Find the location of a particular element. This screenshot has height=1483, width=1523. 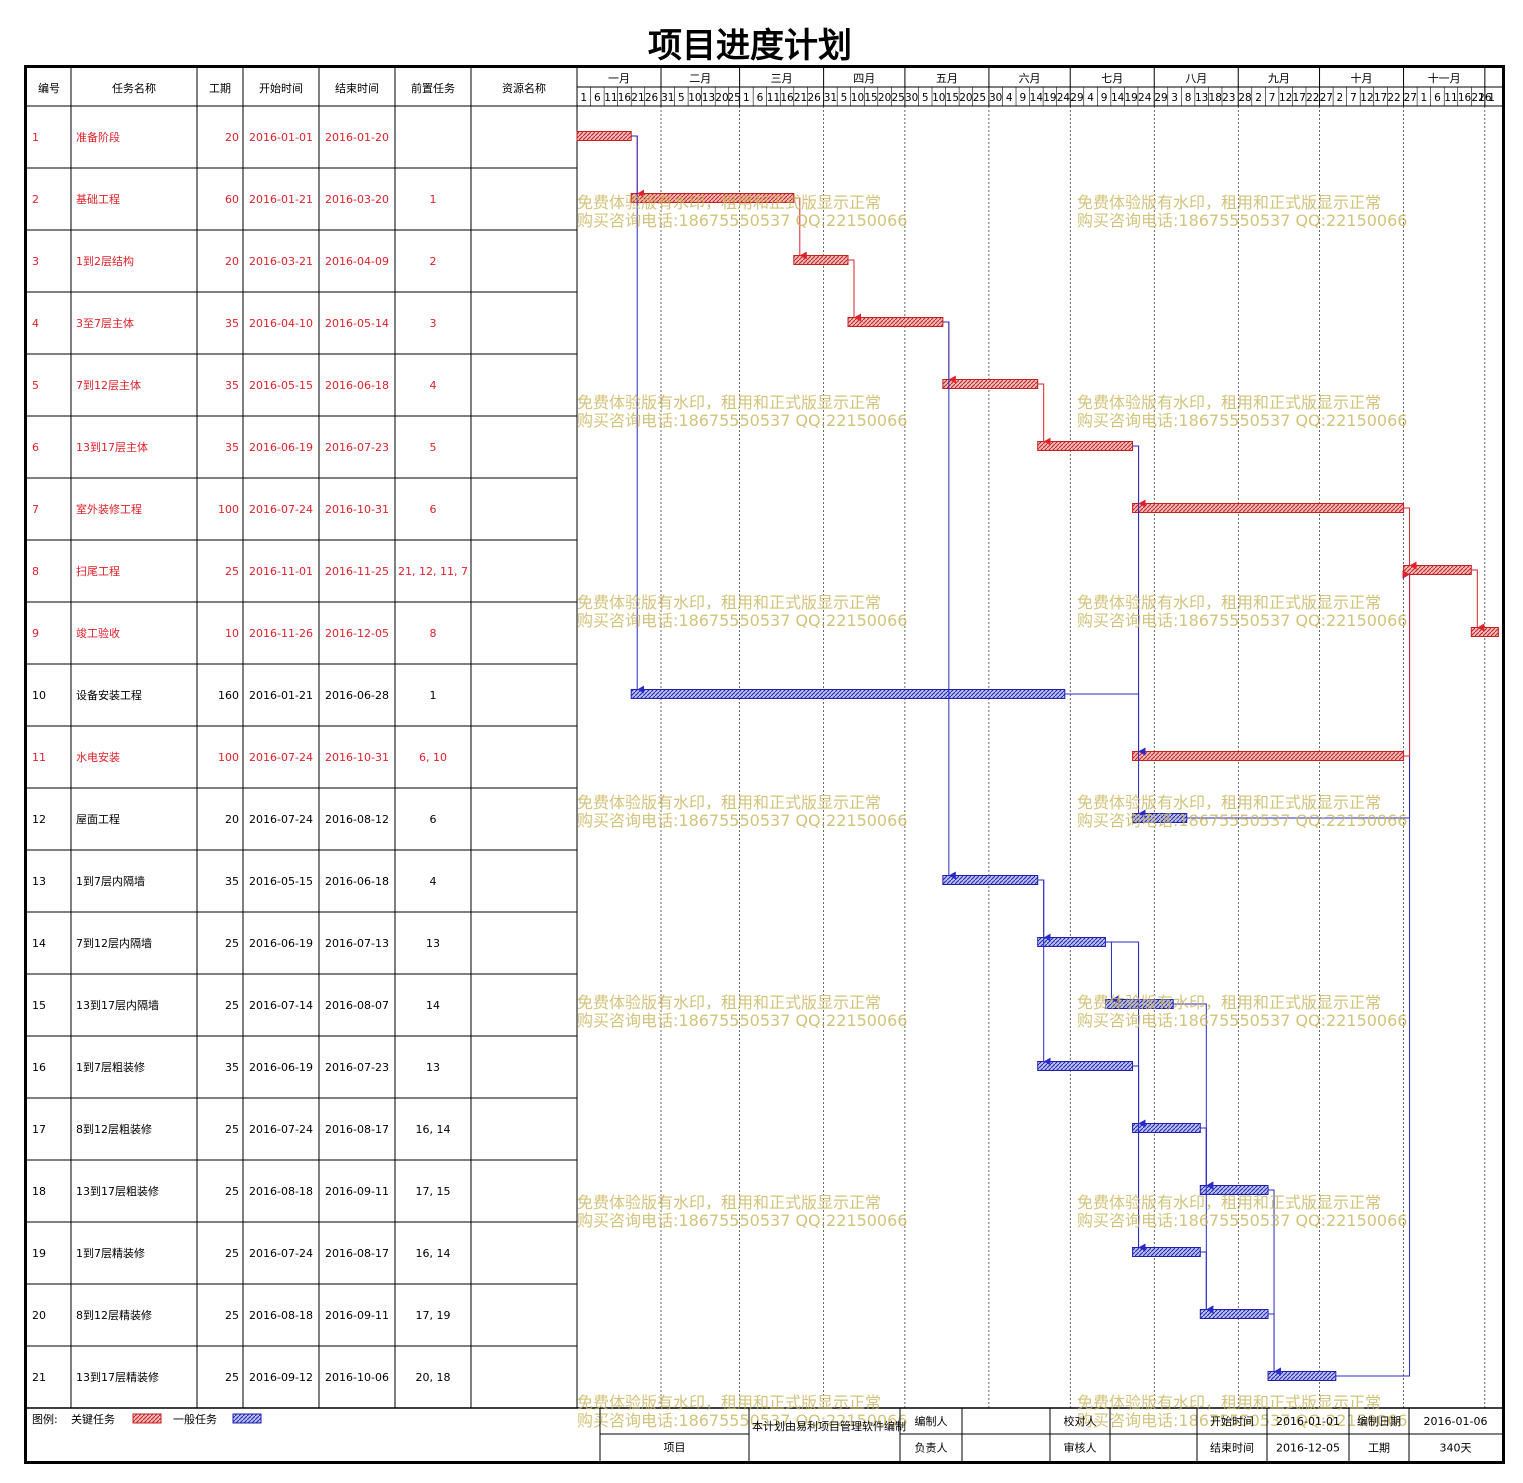

footer-owner-label: 负责人 is located at coordinates (931, 1448).